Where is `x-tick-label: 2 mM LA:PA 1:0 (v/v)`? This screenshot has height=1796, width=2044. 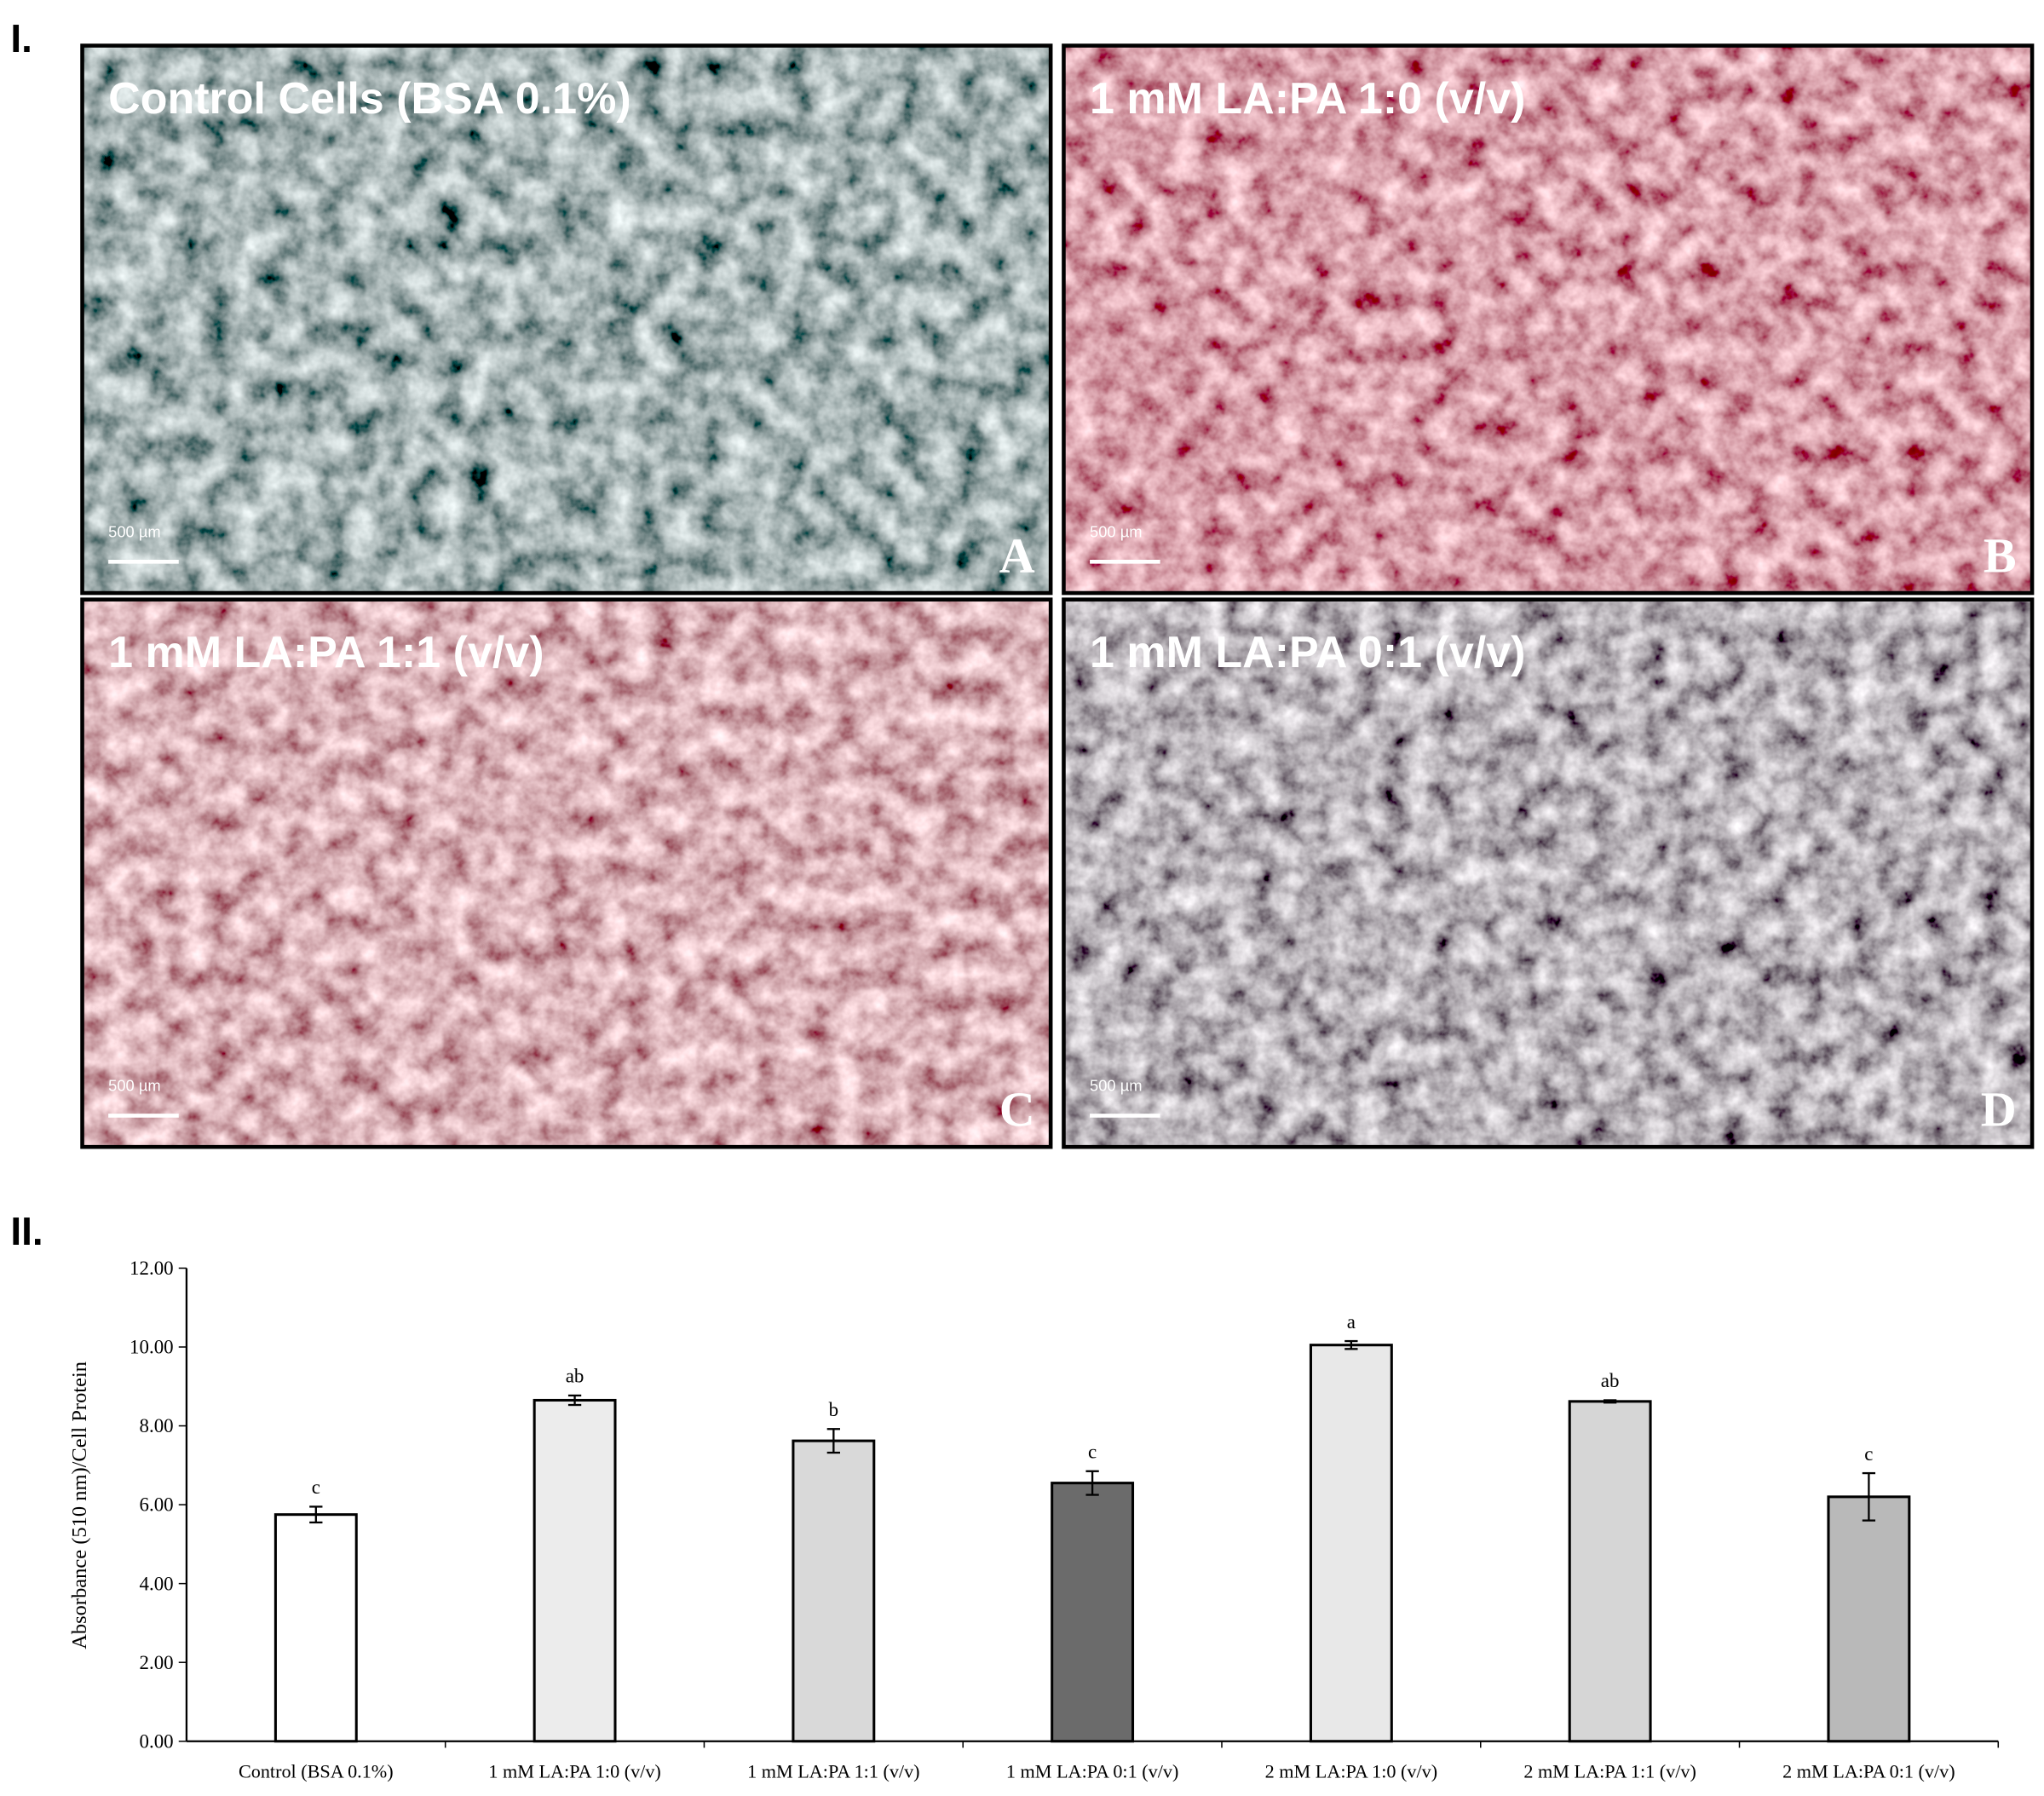
x-tick-label: 2 mM LA:PA 1:0 (v/v) is located at coordinates (1351, 1772).